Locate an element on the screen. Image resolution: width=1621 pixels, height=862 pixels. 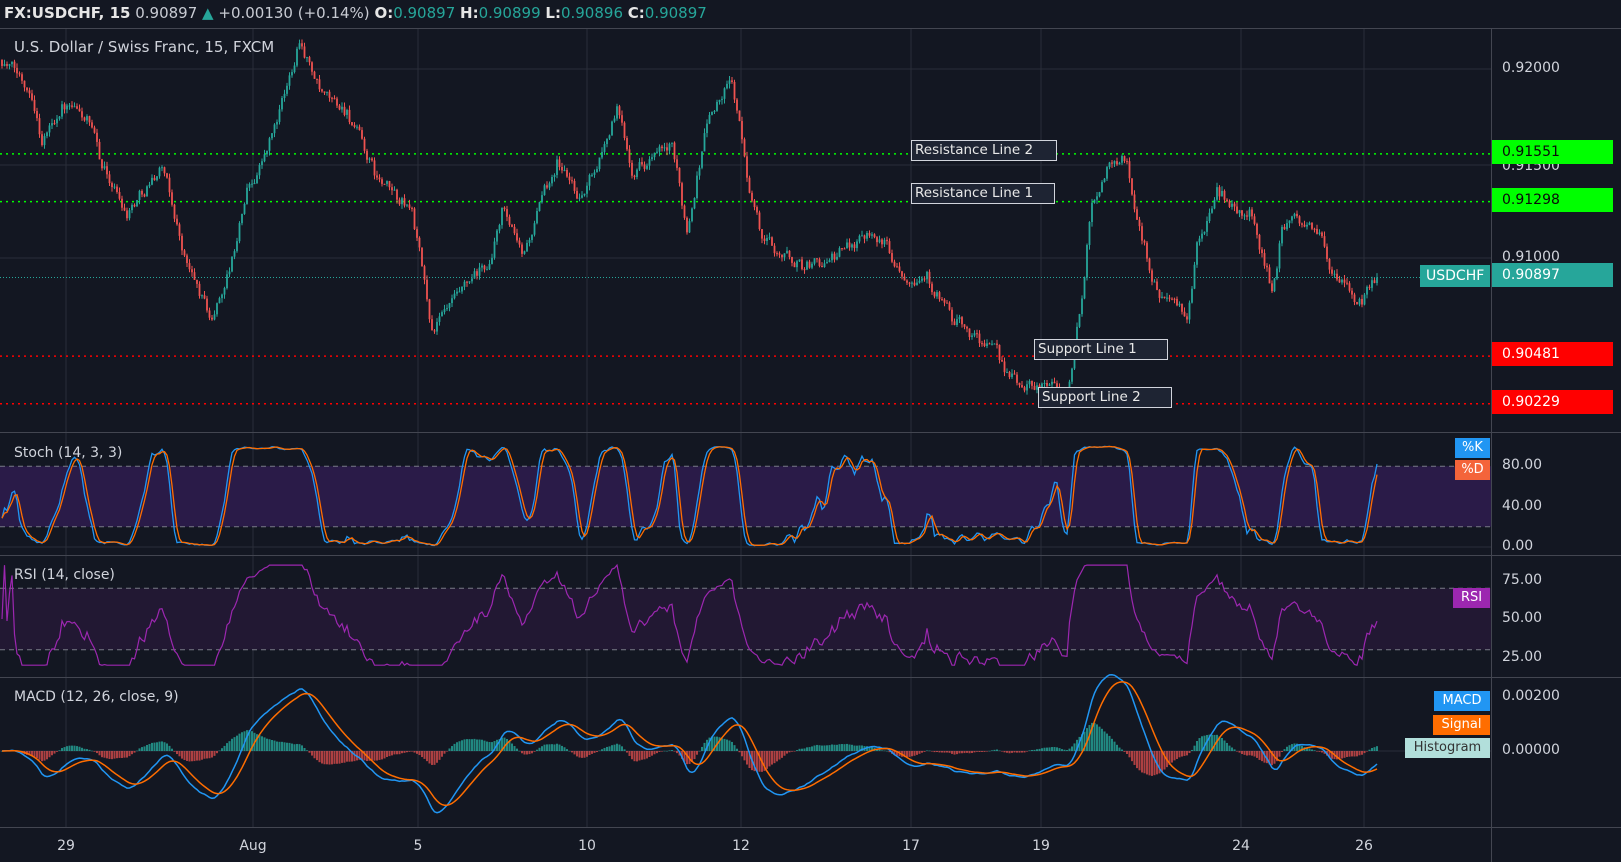
macd-line is located at coordinates (689, 744).